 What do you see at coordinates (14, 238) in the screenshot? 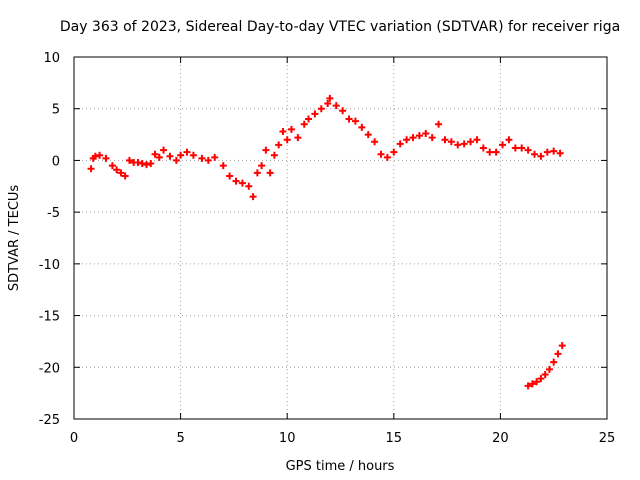
I see `y-axis-label: SDTVAR / TECUs` at bounding box center [14, 238].